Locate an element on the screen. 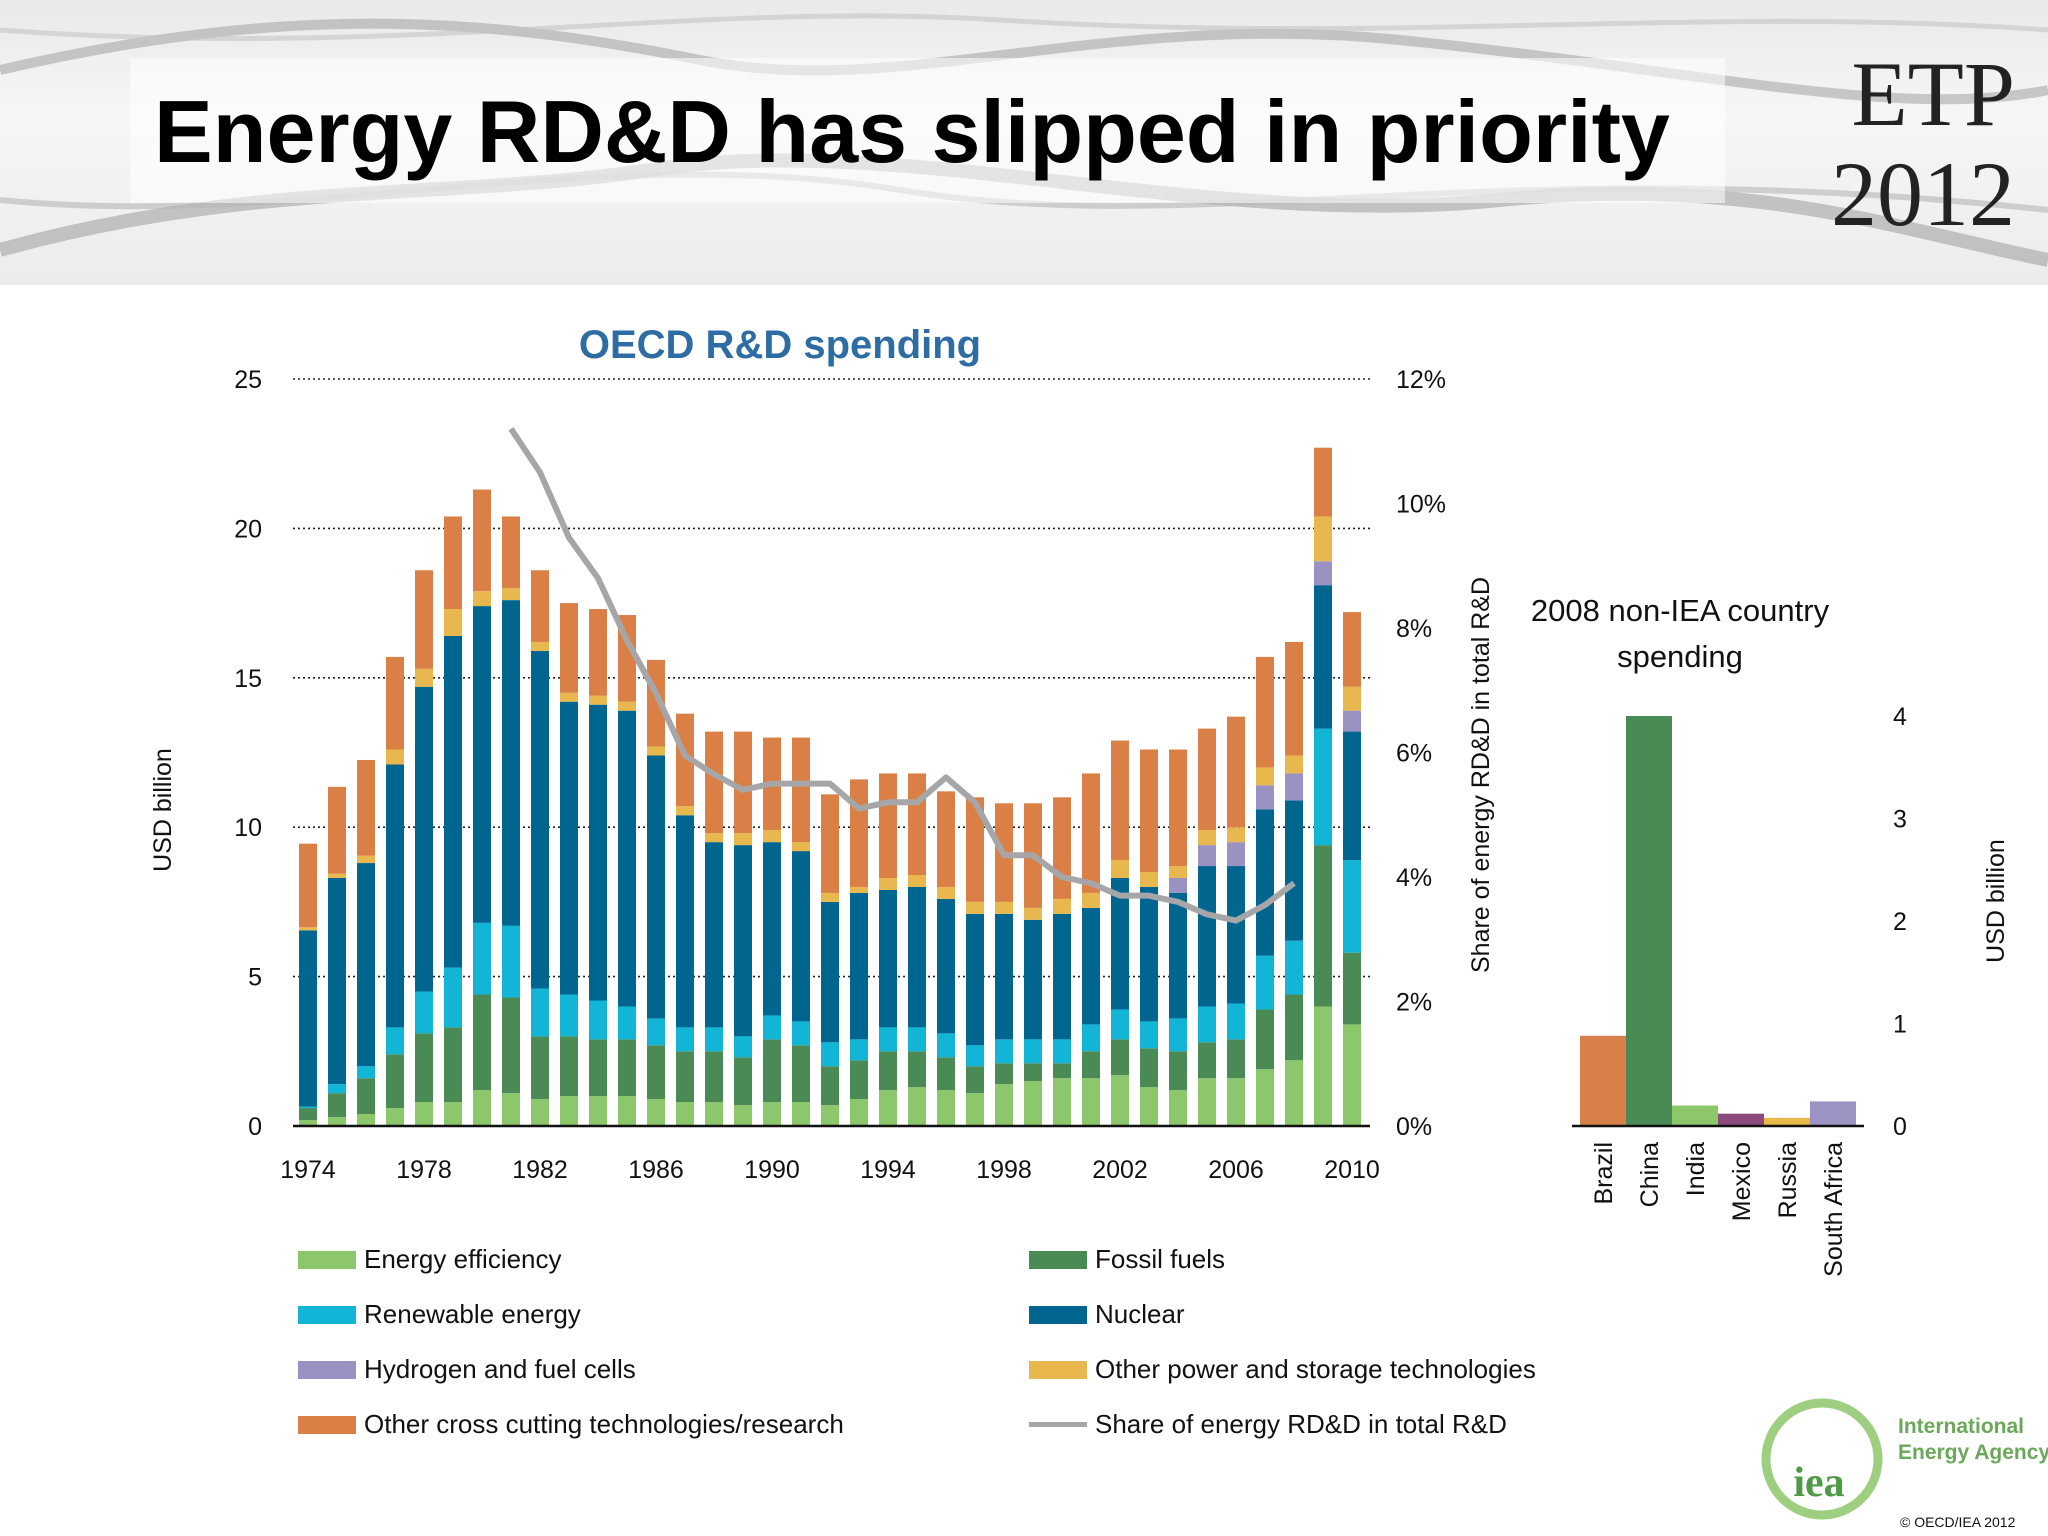 The width and height of the screenshot is (2048, 1536). country-bar-india is located at coordinates (1695, 1115).